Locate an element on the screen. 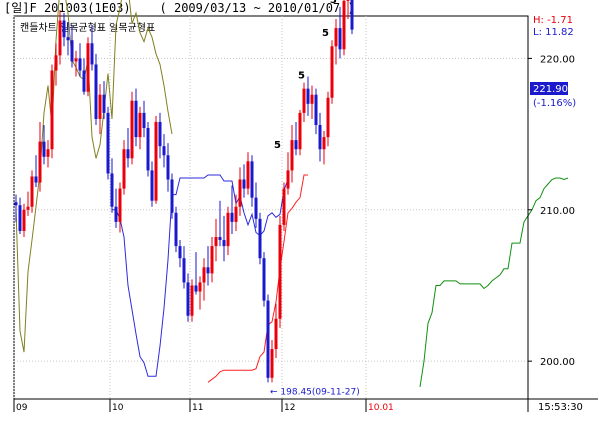  x-tick-label: 09 is located at coordinates (22, 408).